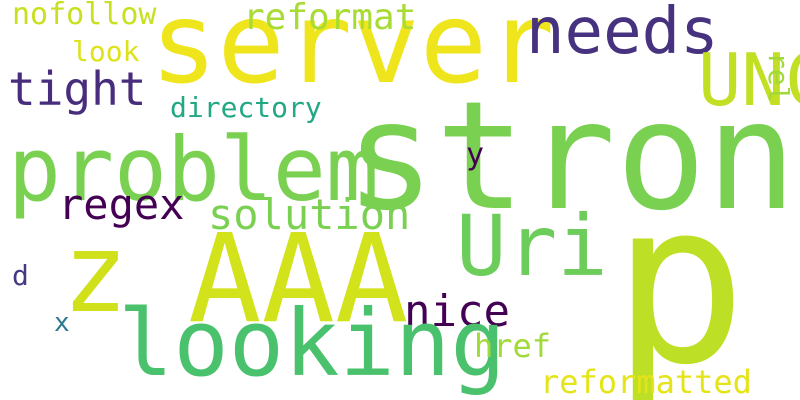 The height and width of the screenshot is (400, 800). Describe the element at coordinates (513, 346) in the screenshot. I see `word-href: href` at that location.